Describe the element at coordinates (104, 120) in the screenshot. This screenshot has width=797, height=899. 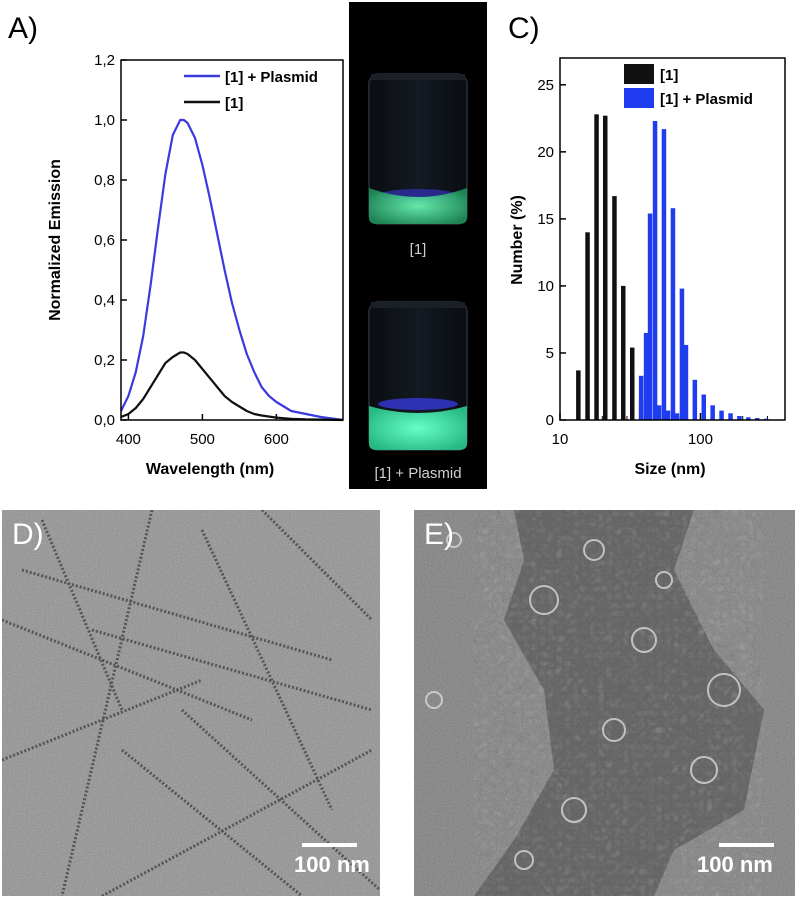
I see `a-y-tick-label: 1,0` at that location.